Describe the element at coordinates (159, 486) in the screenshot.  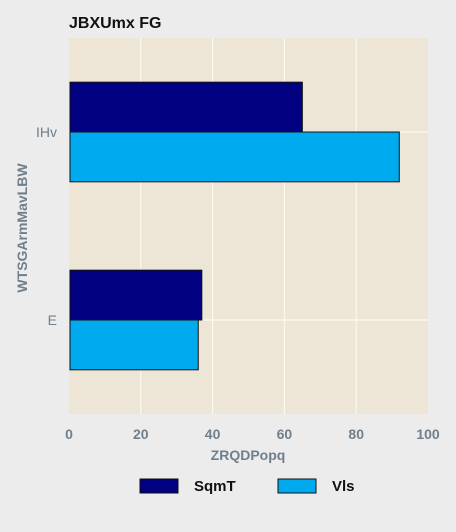
I see `legend-swatch-sqmt` at that location.